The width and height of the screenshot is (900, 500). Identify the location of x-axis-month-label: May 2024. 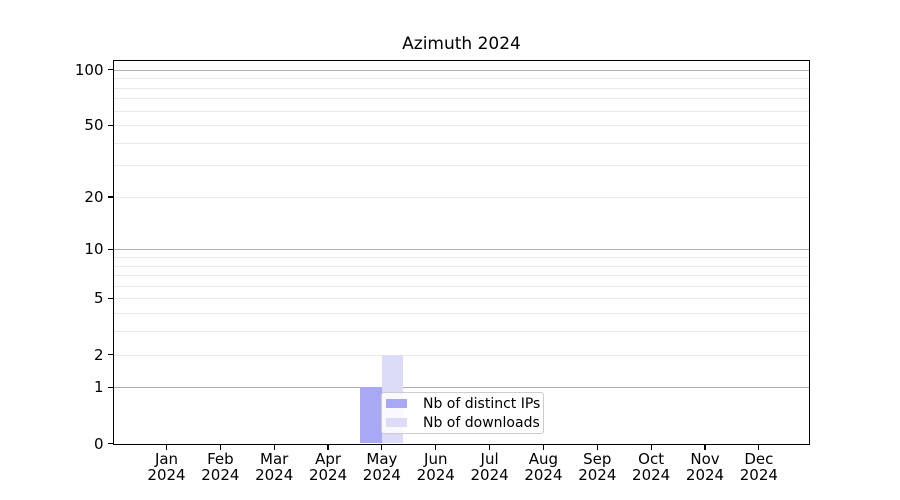
(382, 467).